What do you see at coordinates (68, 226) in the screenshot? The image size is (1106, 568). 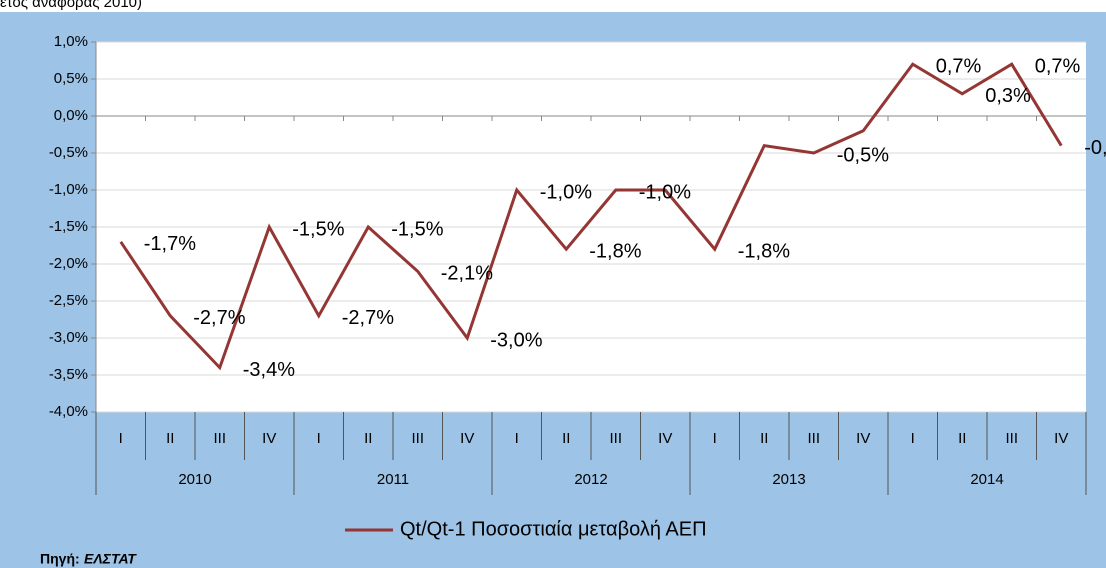 I see `y-tick-label: -1,5%` at bounding box center [68, 226].